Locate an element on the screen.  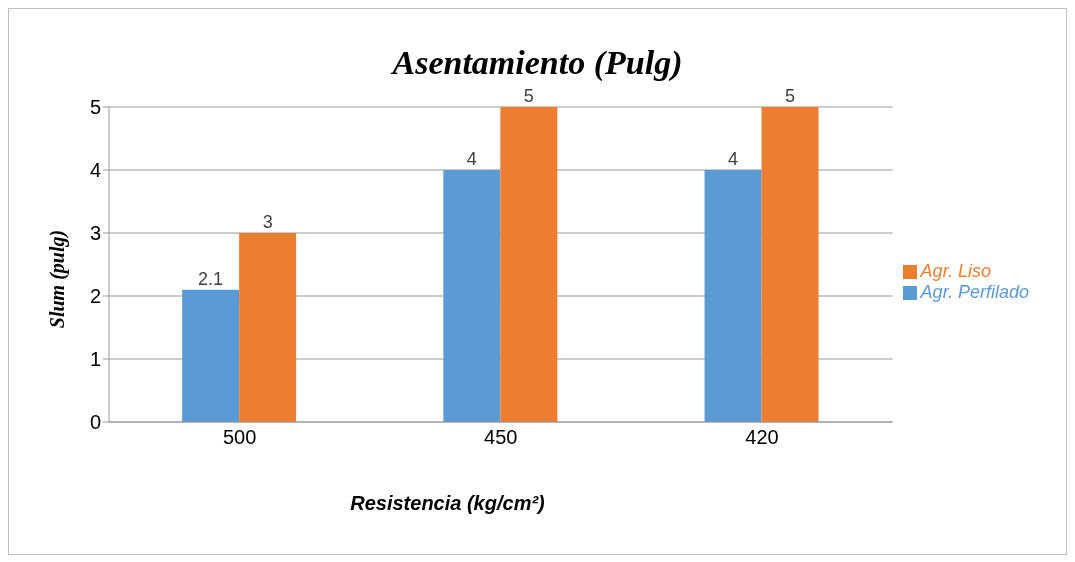
y-tick-label: 3 is located at coordinates (95, 233).